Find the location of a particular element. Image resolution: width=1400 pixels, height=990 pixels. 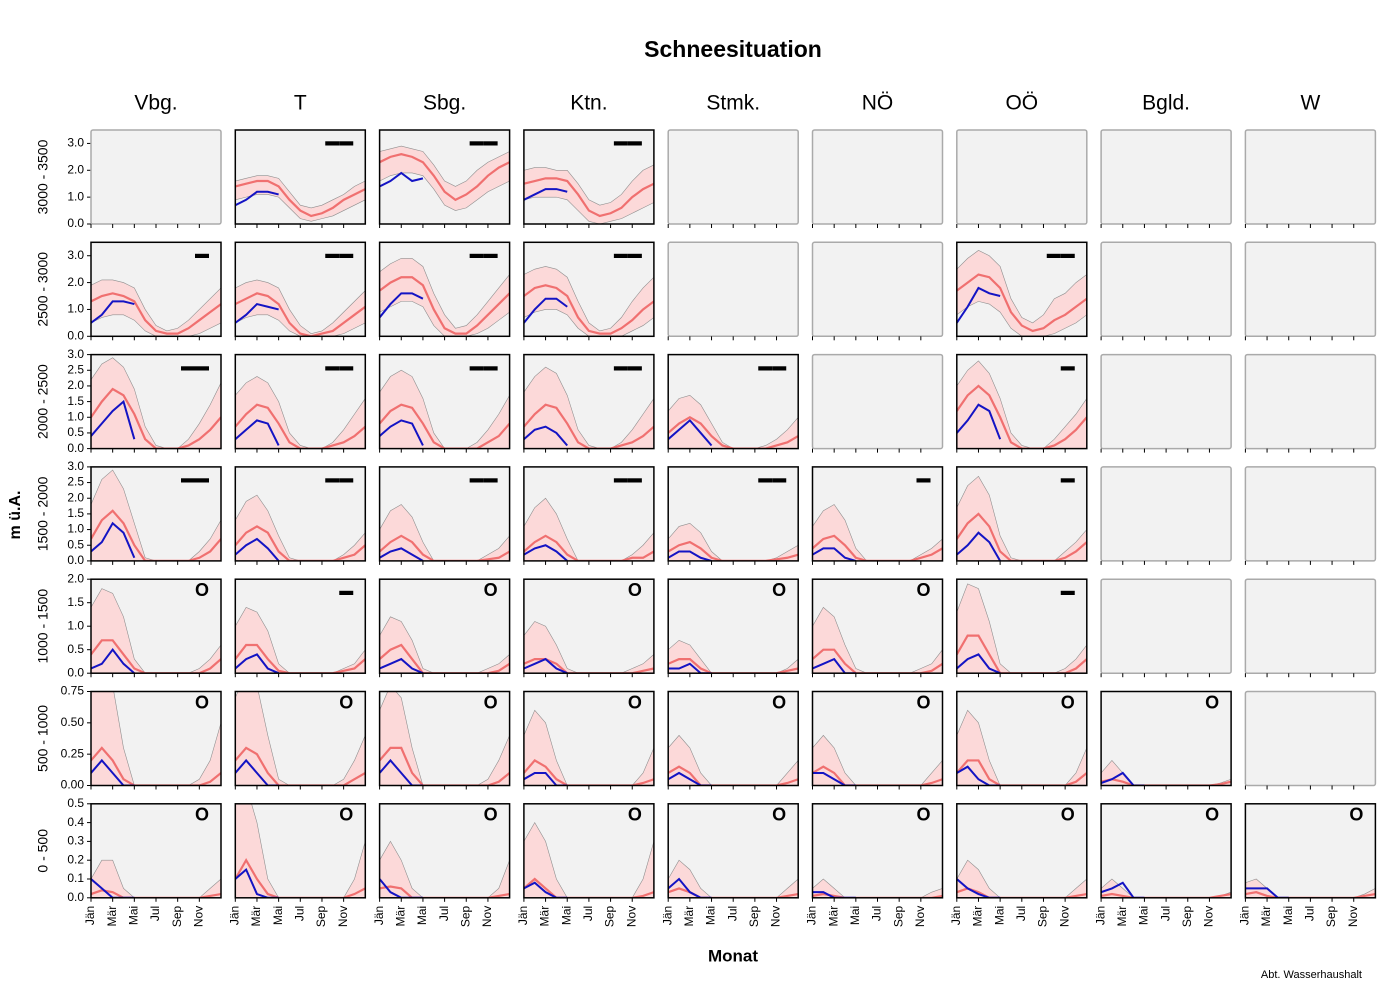

status-indicator: ▬ is located at coordinates (1068, 478).